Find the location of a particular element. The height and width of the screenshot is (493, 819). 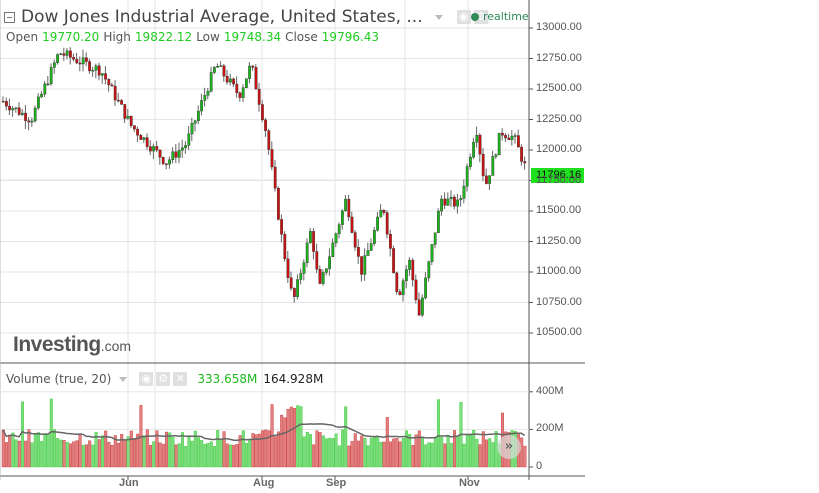

price-axis-label: 11000.00 is located at coordinates (559, 271).